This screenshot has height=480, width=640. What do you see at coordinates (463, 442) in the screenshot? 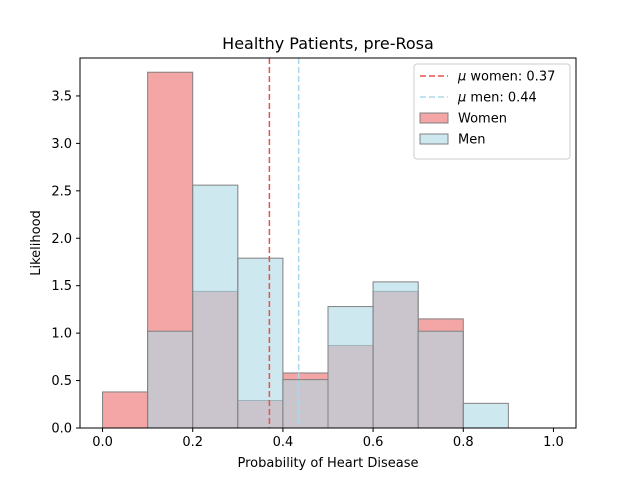
I see `x-tick-label: 0.8` at bounding box center [463, 442].